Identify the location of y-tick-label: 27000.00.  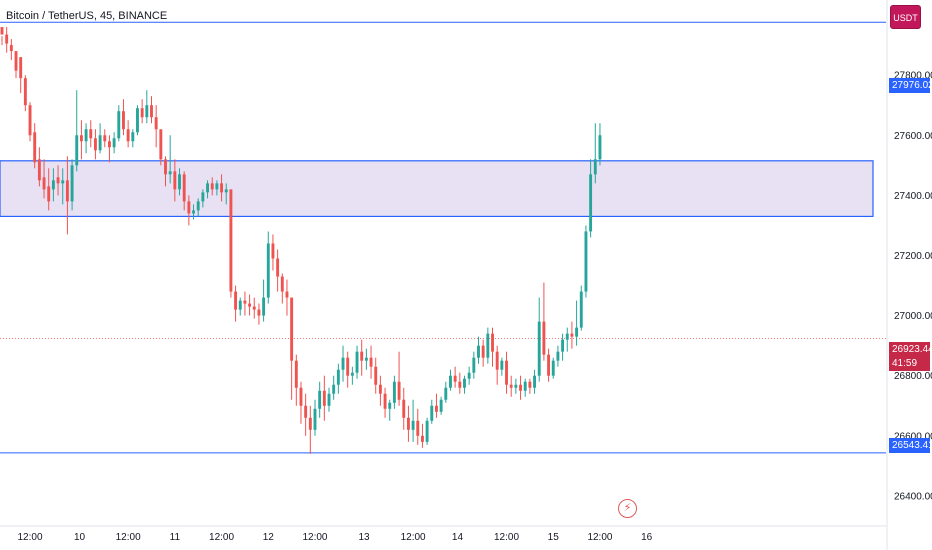
(913, 316).